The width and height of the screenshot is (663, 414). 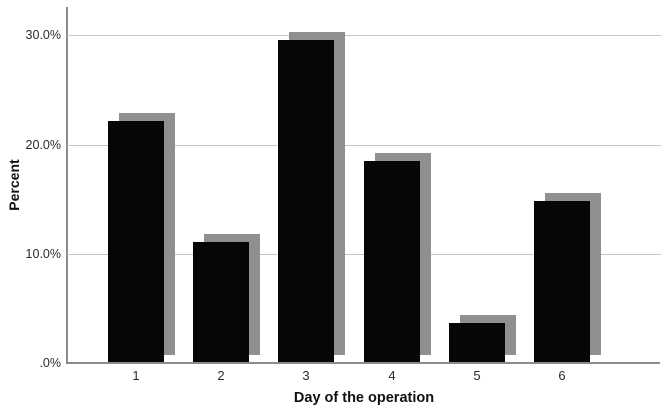 What do you see at coordinates (477, 375) in the screenshot?
I see `x-tick-label: 5` at bounding box center [477, 375].